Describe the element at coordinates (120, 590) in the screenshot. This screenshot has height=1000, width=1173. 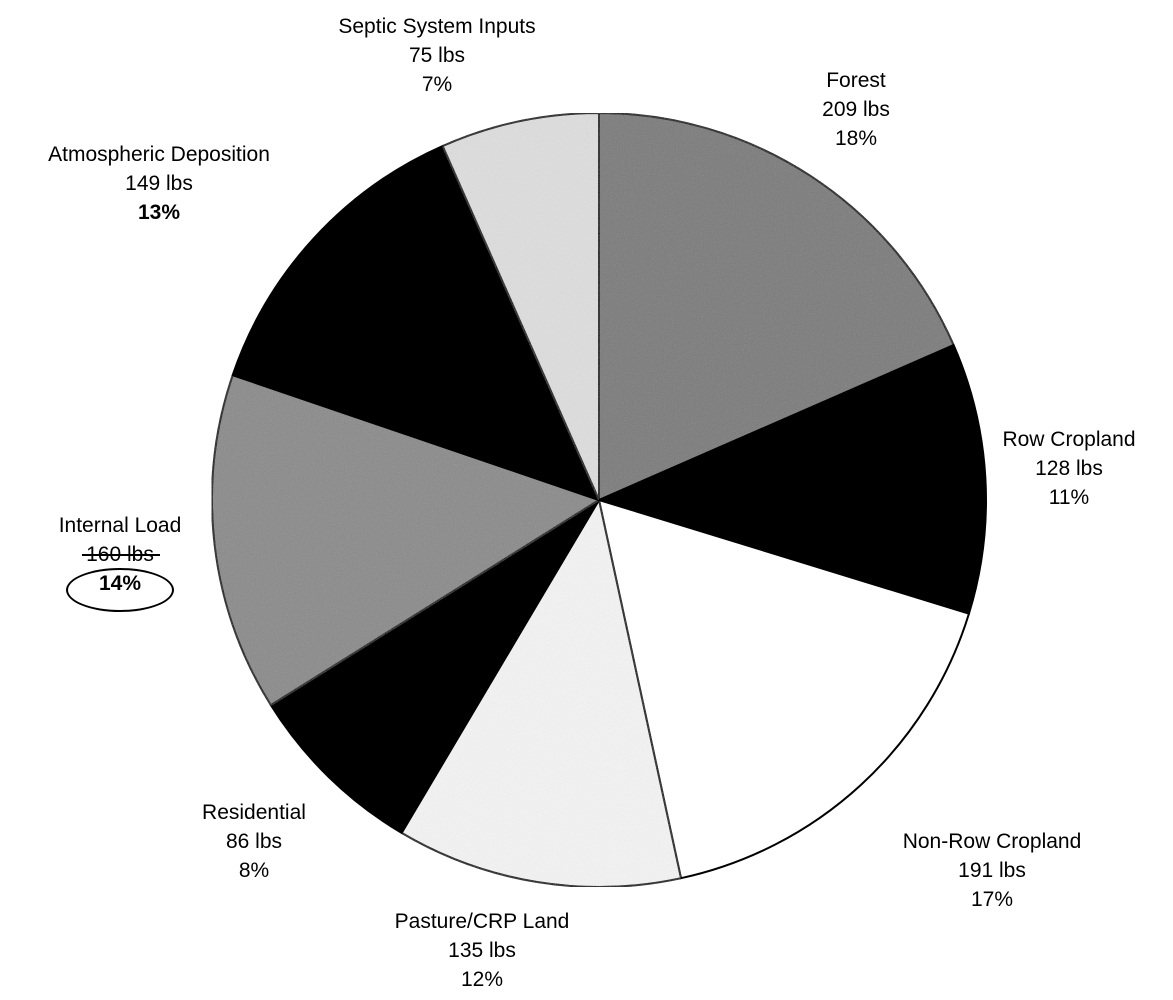
I see `hand-drawn-circle-mark` at that location.